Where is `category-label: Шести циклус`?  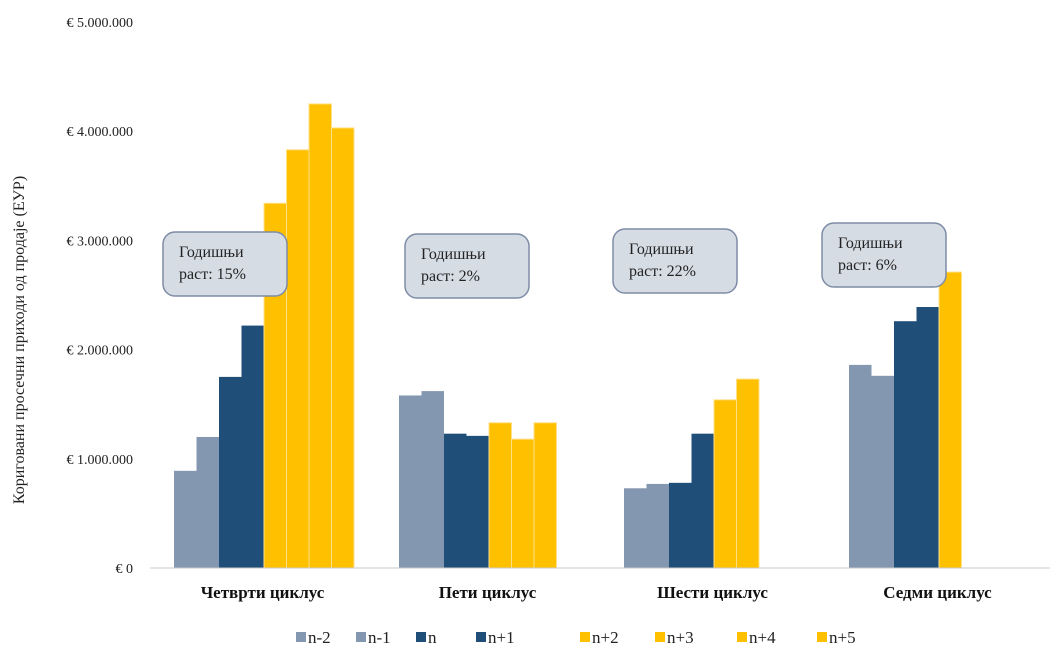
category-label: Шести циклус is located at coordinates (712, 592).